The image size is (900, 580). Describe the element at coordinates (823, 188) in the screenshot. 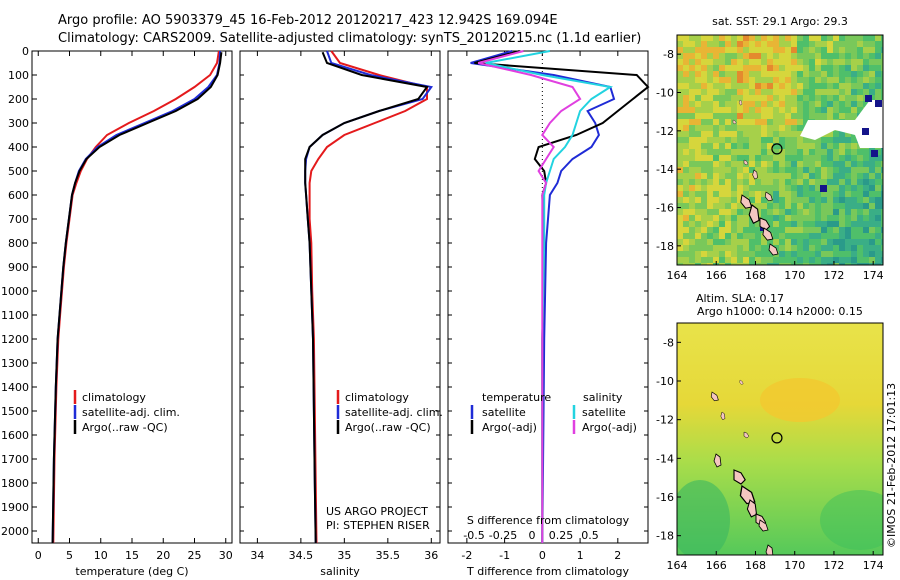

I see `sst-cold-pixel` at that location.